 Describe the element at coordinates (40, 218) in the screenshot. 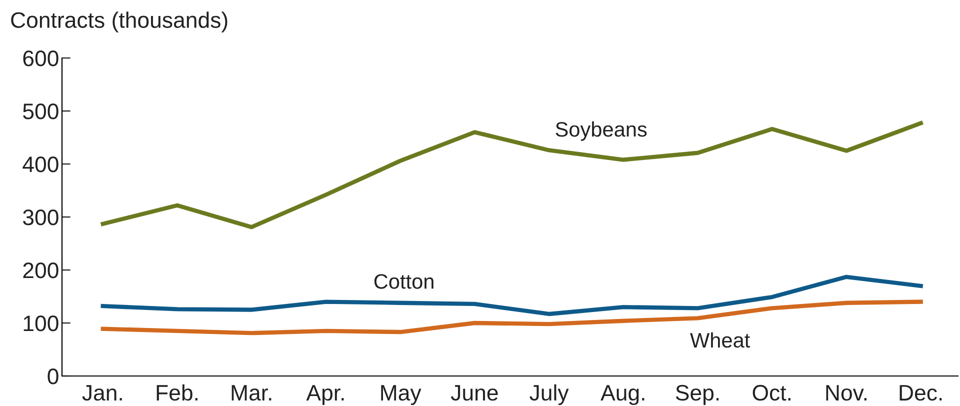

I see `y-tick-label: 300` at that location.